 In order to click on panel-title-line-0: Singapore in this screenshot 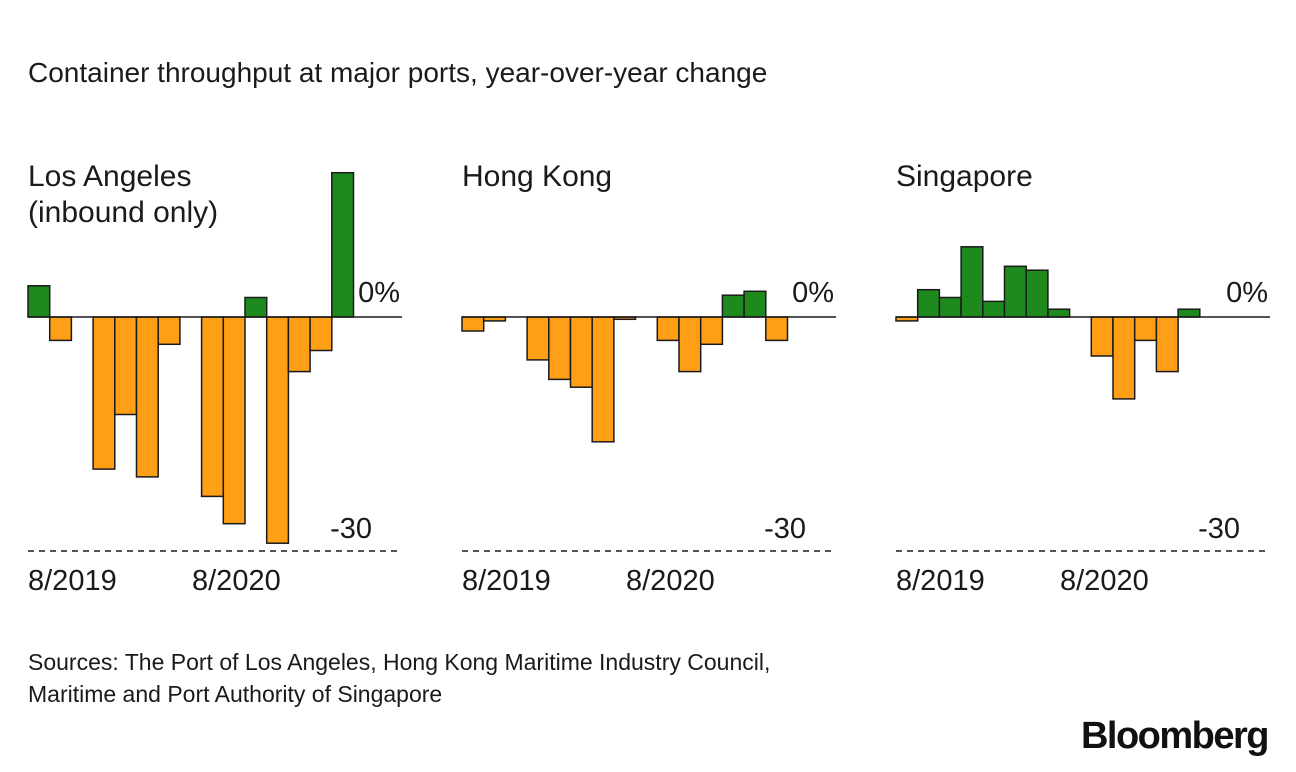, I will do `click(964, 176)`.